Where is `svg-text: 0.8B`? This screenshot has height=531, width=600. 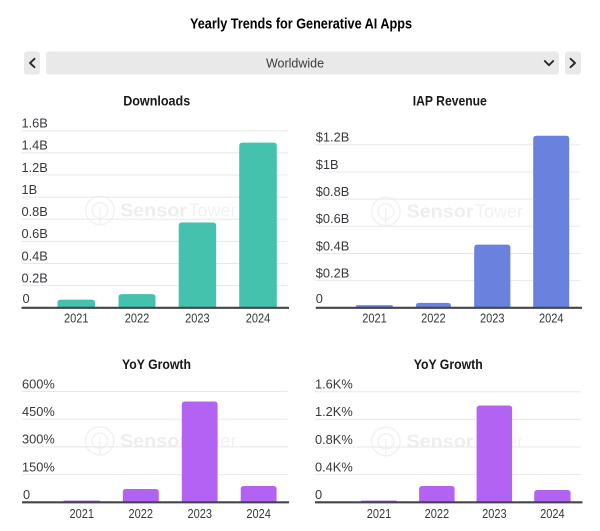
svg-text: 0.8B is located at coordinates (35, 211).